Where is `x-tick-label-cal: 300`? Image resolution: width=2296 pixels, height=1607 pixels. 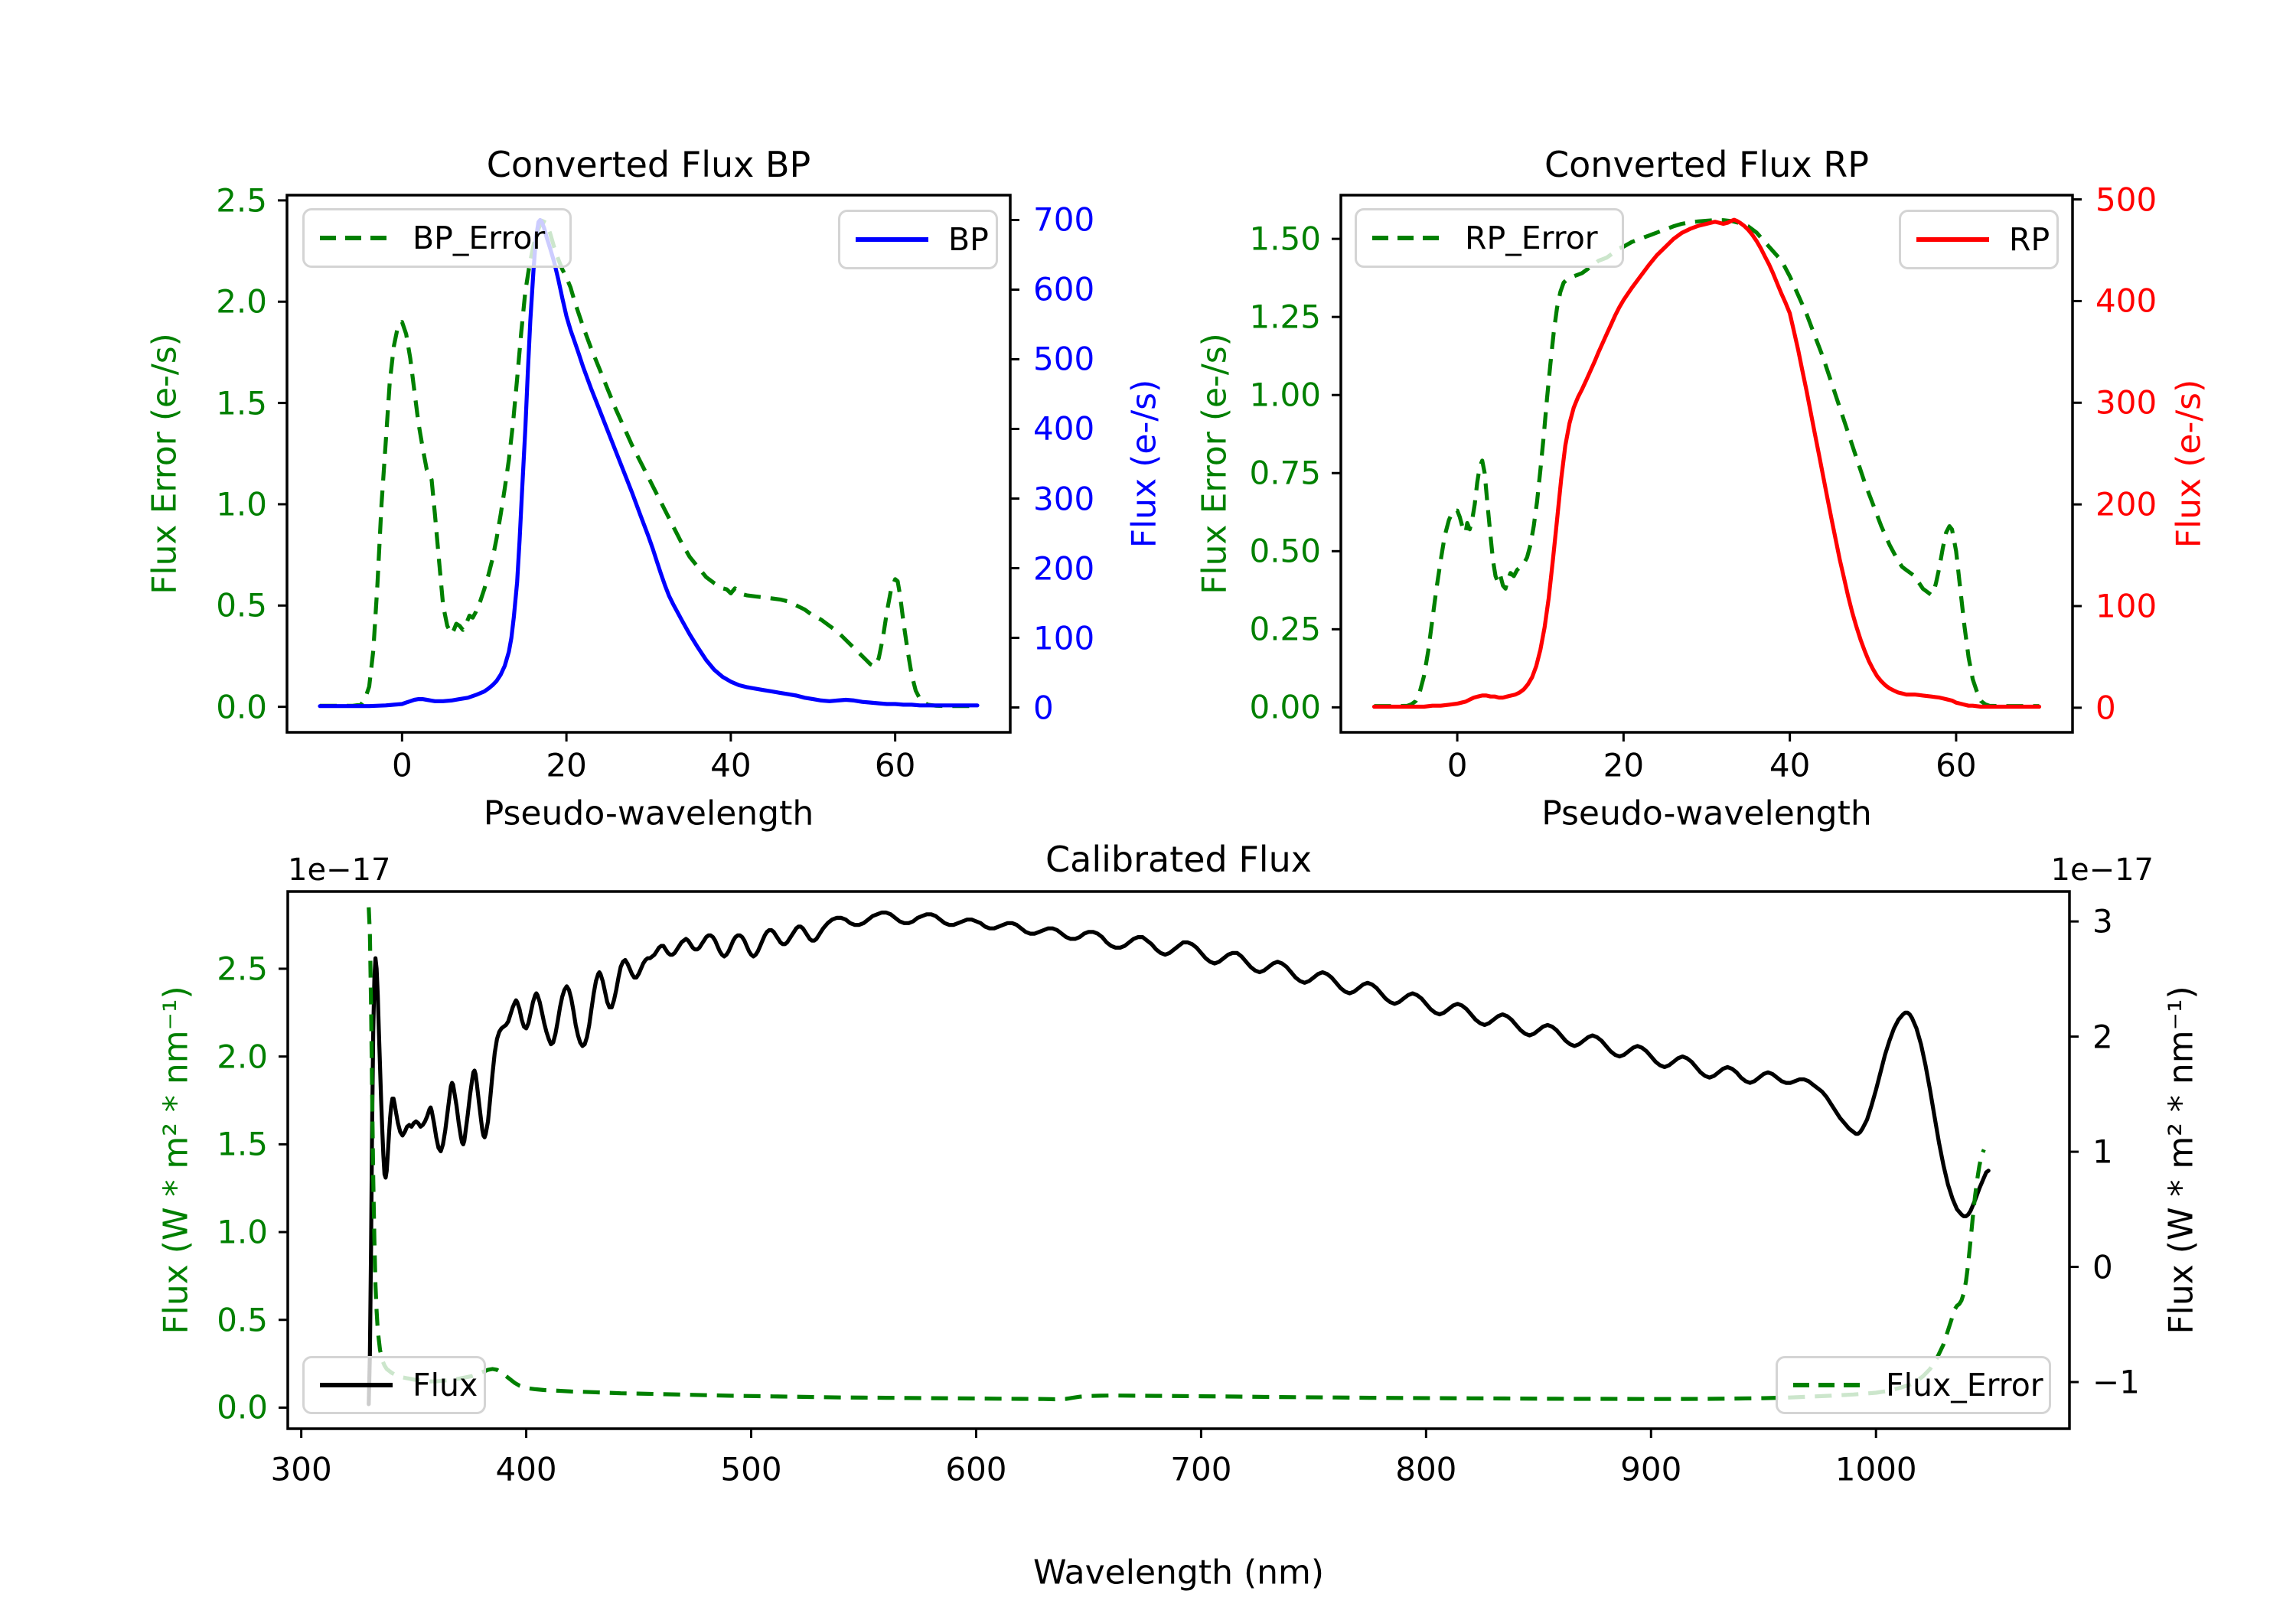
x-tick-label-cal: 300 is located at coordinates (301, 1469).